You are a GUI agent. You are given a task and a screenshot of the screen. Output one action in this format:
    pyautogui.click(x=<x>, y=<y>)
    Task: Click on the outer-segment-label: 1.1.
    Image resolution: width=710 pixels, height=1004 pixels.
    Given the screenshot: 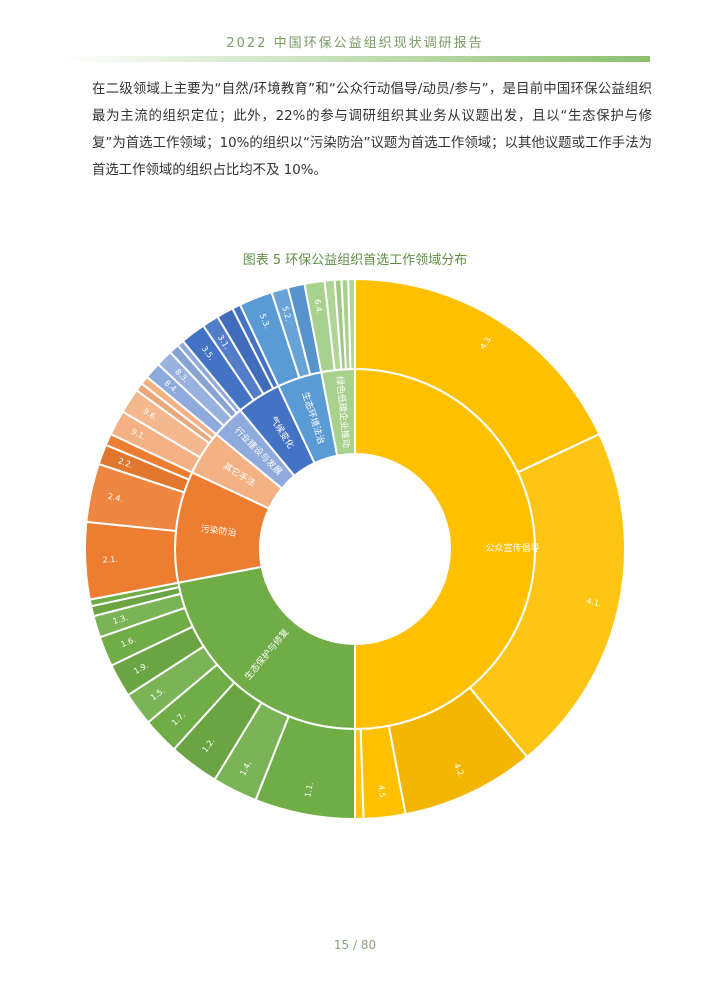 What is the action you would take?
    pyautogui.click(x=309, y=789)
    